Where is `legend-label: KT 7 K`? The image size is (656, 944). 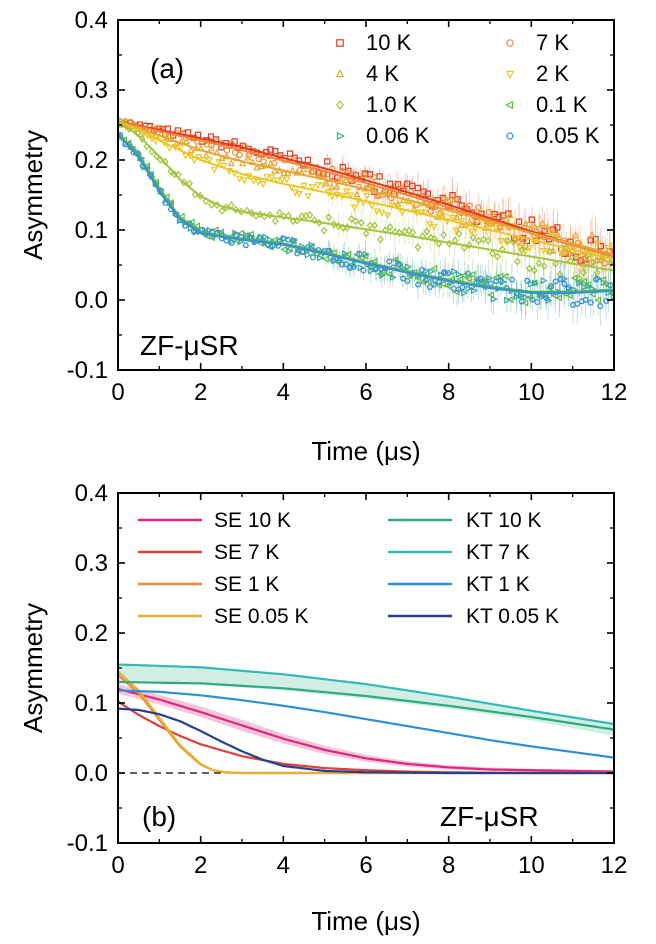
legend-label: KT 7 K is located at coordinates (498, 552).